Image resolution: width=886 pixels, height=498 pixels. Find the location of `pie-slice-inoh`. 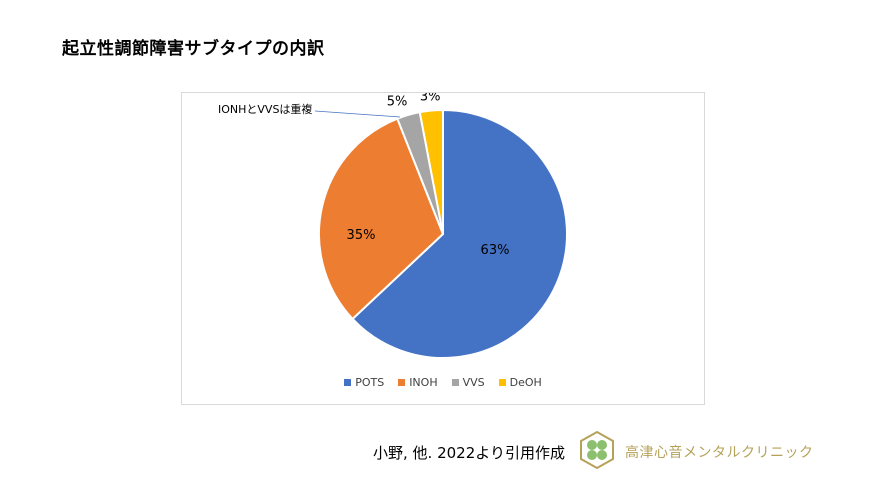

pie-slice-inoh is located at coordinates (381, 219).